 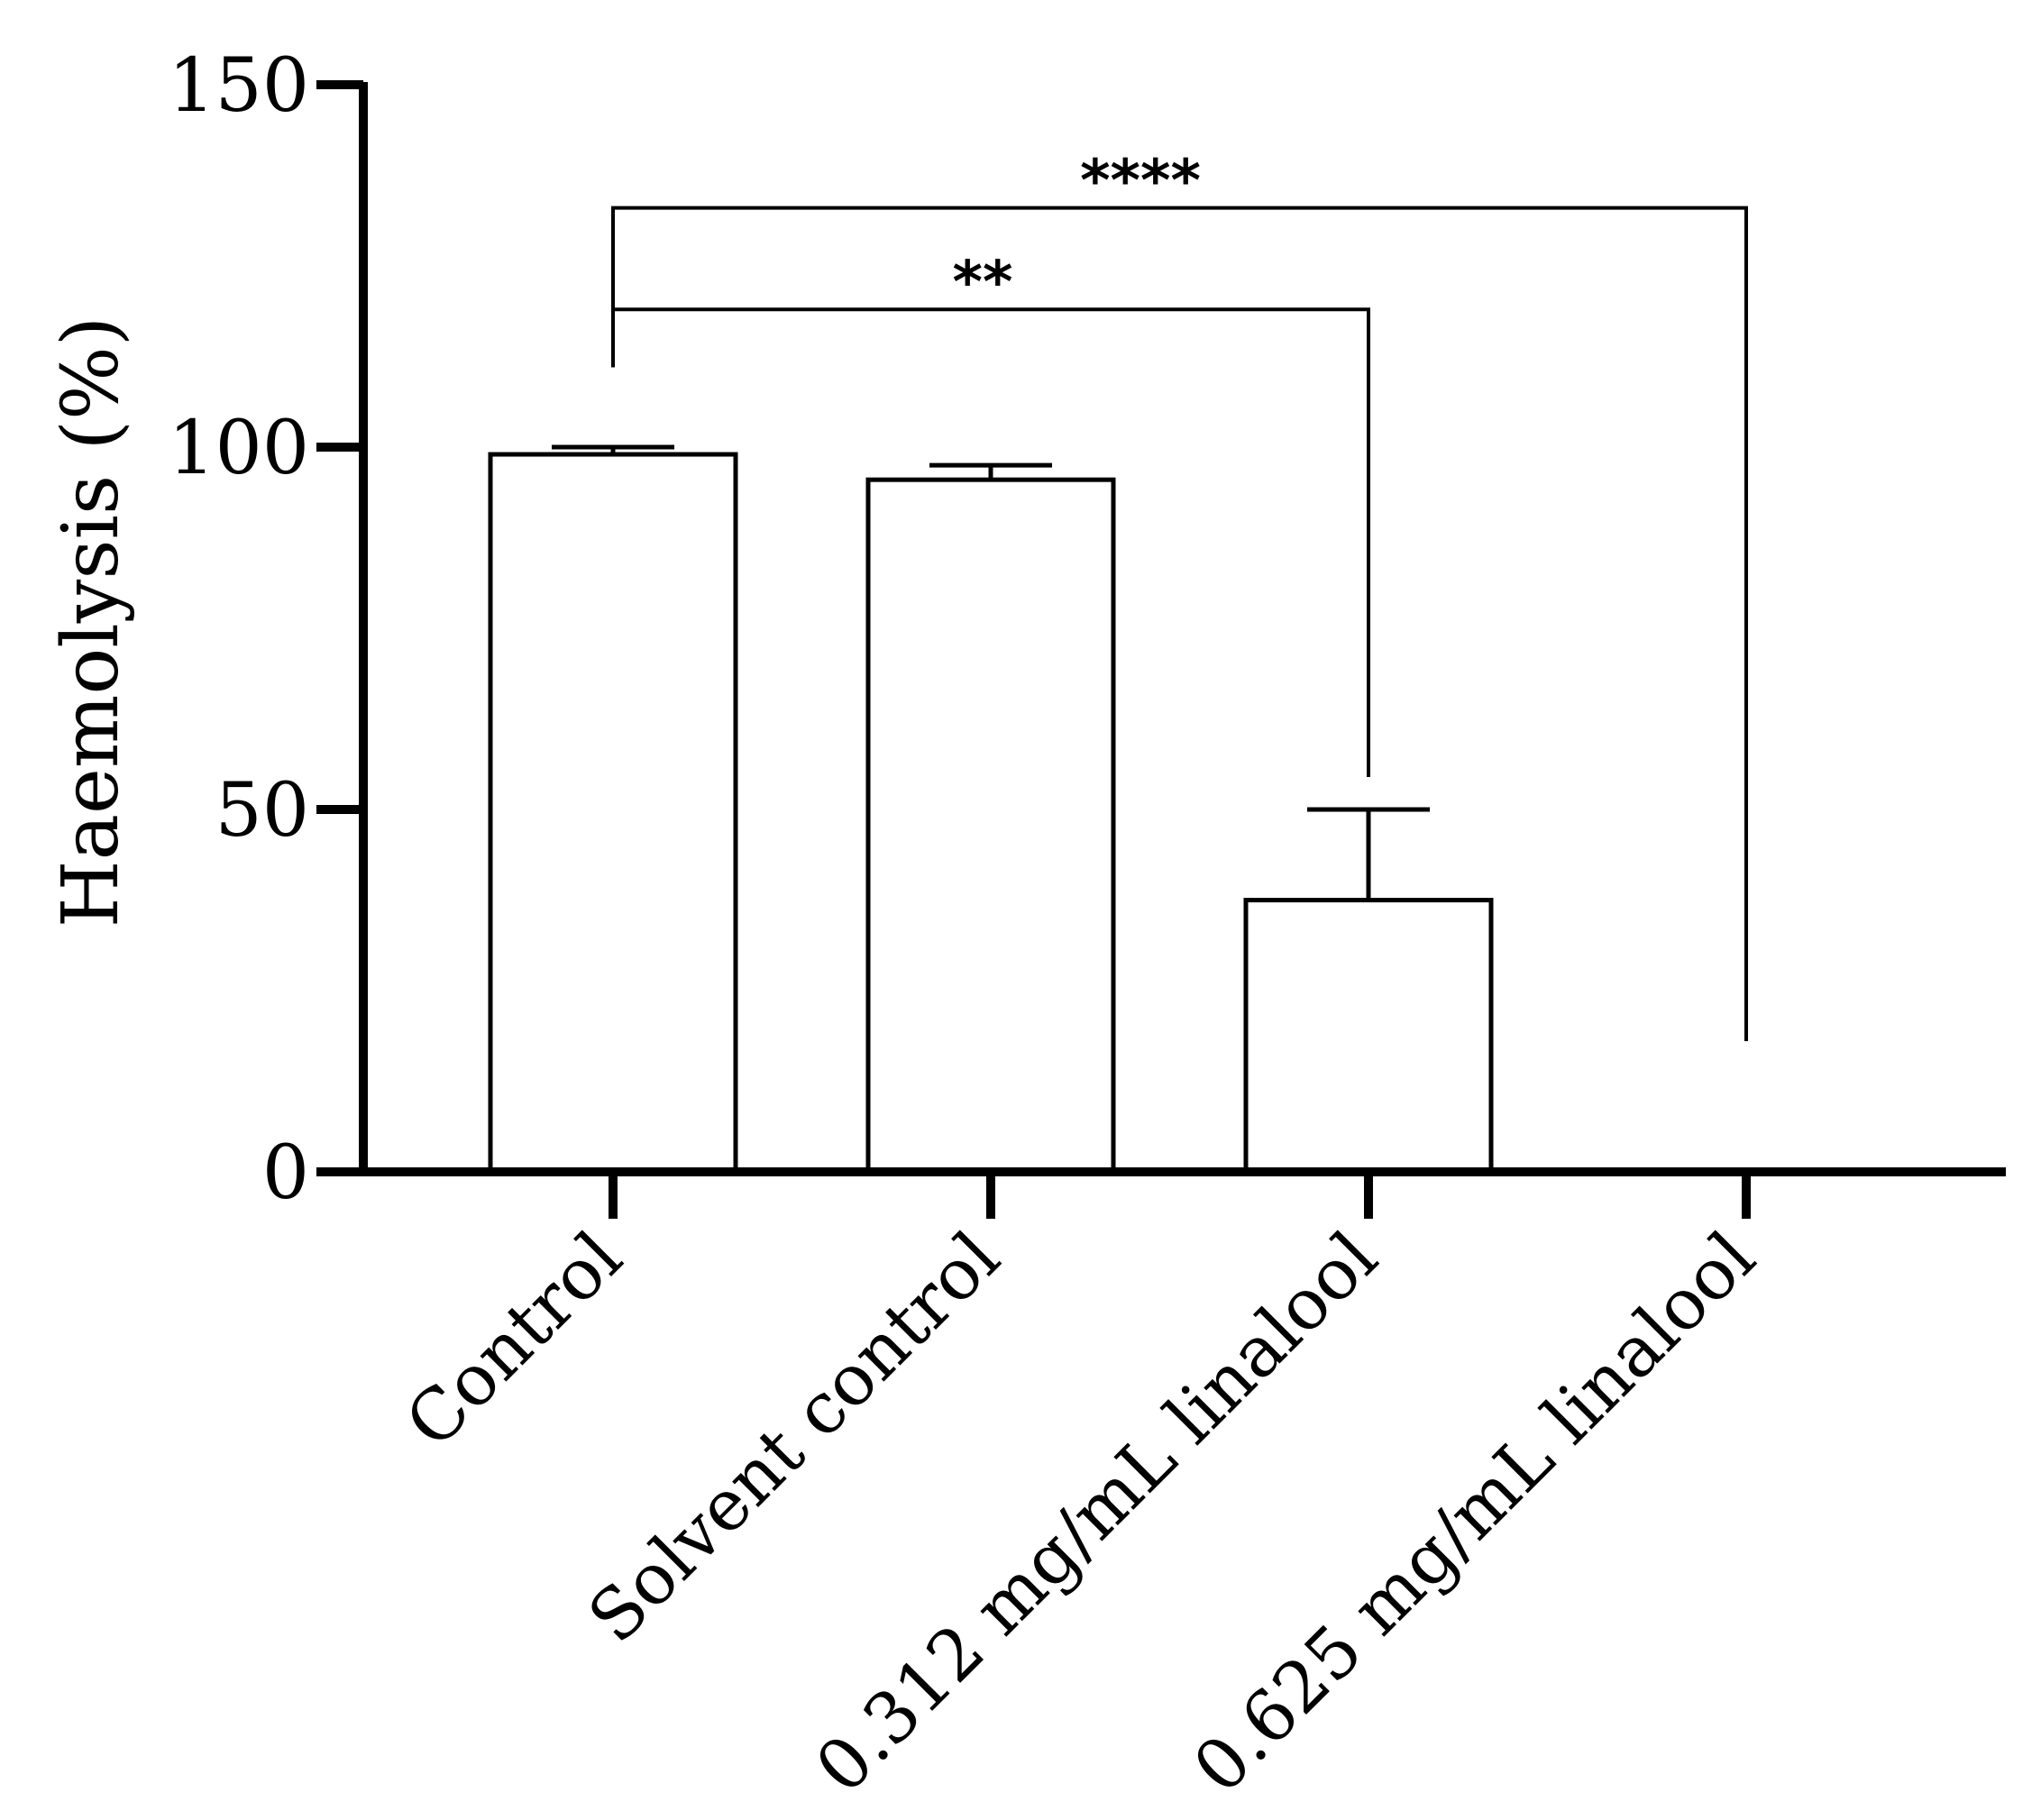 What do you see at coordinates (285, 1173) in the screenshot?
I see `y-tick-label: 0` at bounding box center [285, 1173].